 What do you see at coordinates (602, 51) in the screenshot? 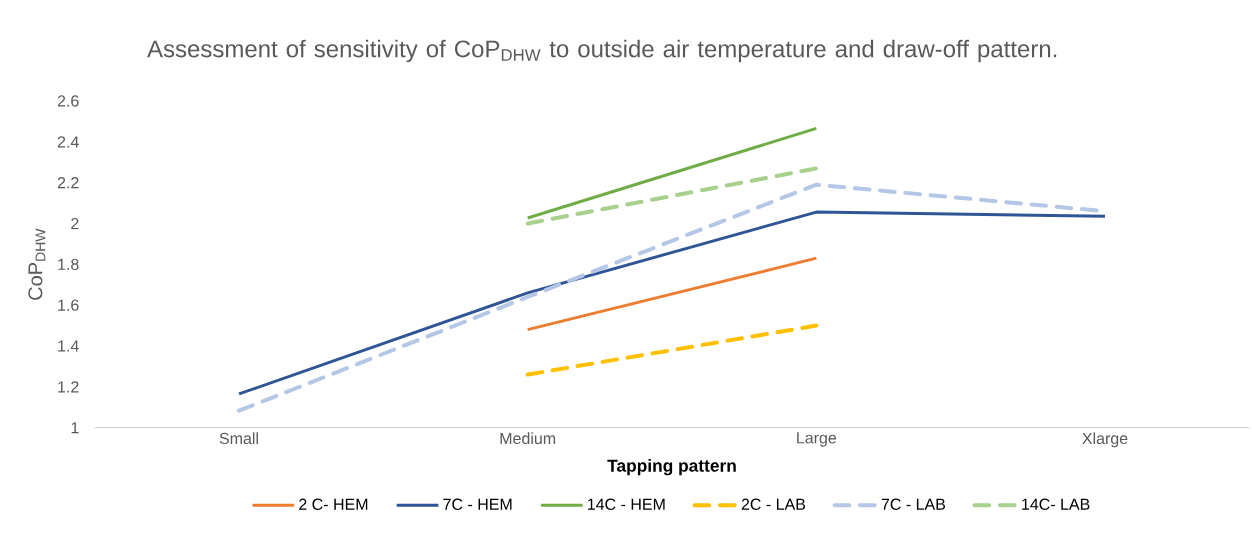
I see `chart-title: Assessment of sensitivity of CoP$_{DHW}$ to outside air temperature and draw-off pattern.` at bounding box center [602, 51].